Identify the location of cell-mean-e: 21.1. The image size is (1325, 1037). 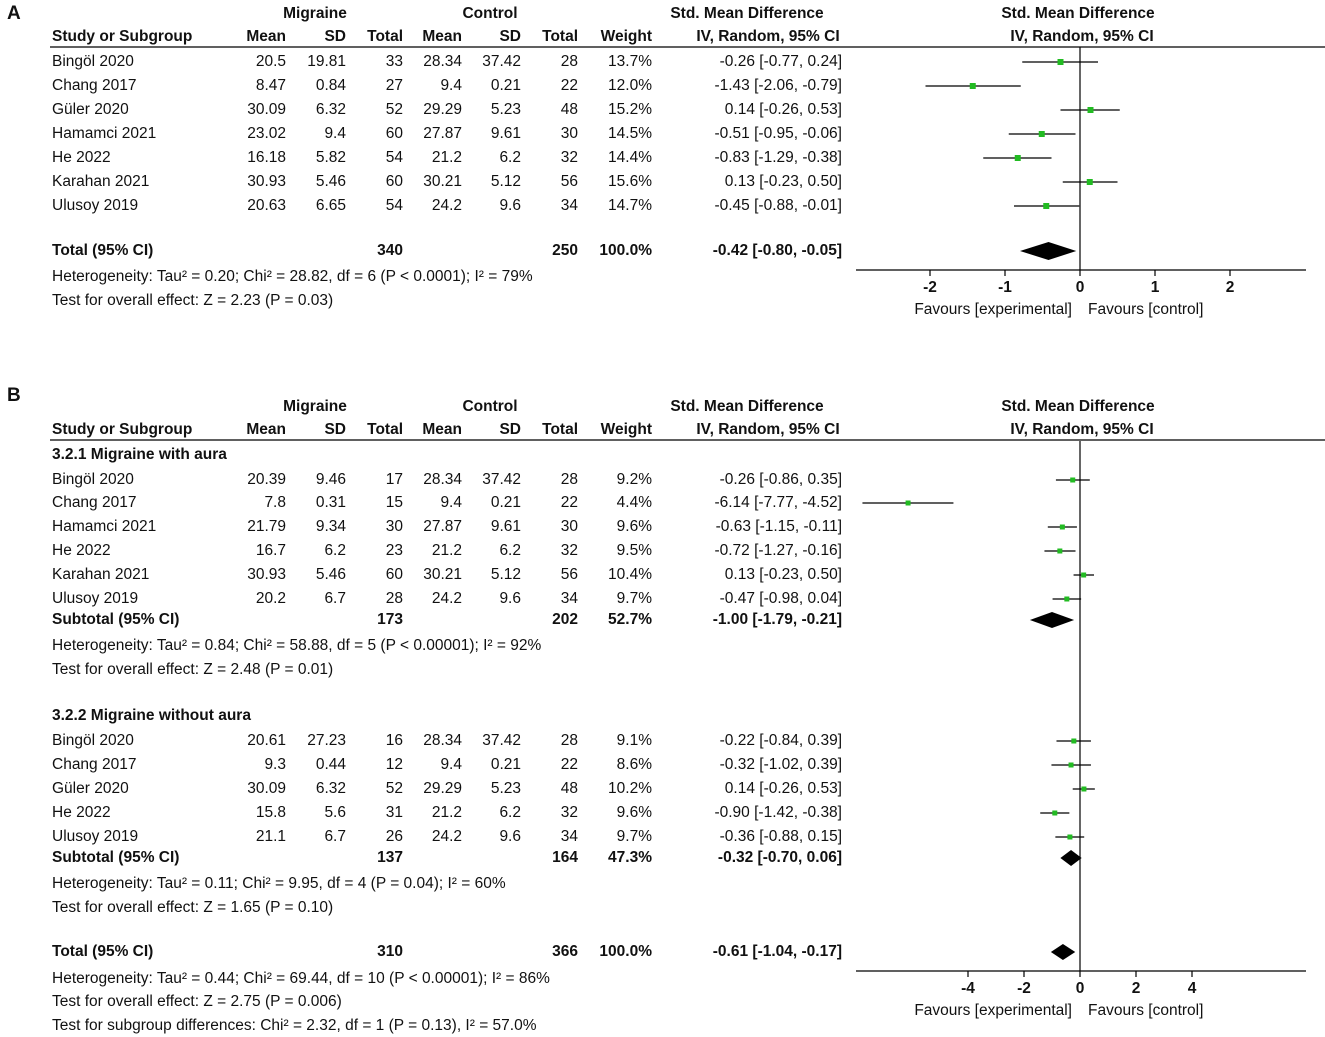
(270, 836).